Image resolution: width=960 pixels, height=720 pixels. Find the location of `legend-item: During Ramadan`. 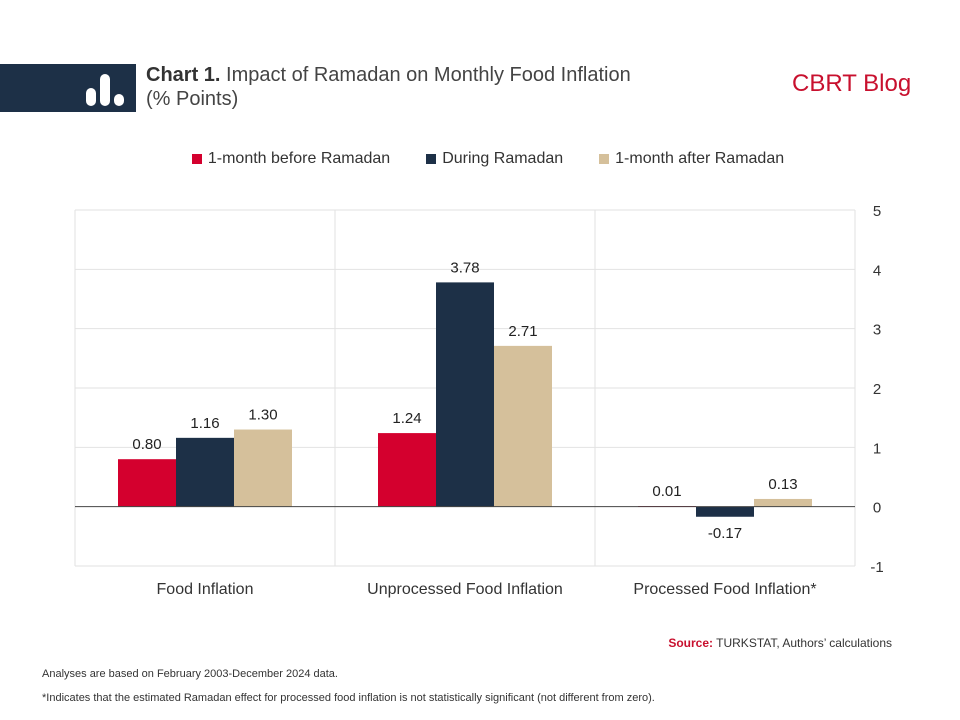

legend-item: During Ramadan is located at coordinates (494, 159).